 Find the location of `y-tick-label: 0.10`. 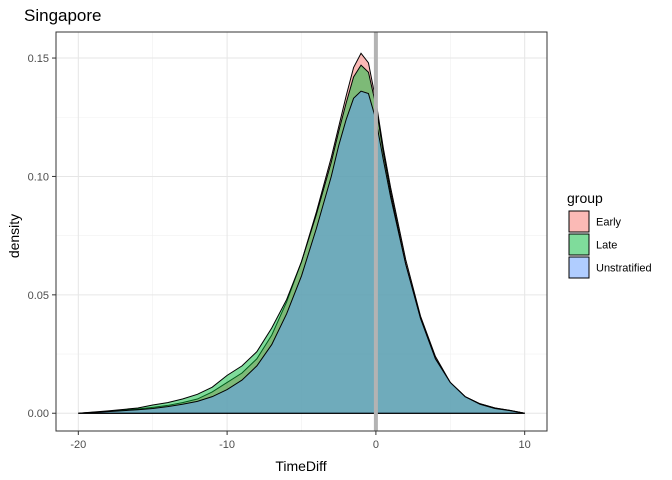

y-tick-label: 0.10 is located at coordinates (38, 177).